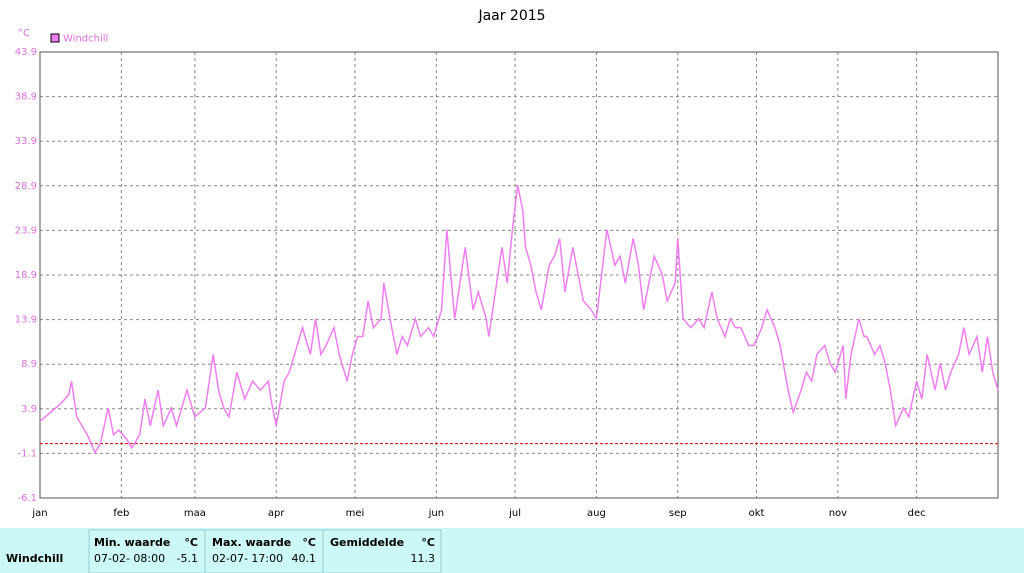  What do you see at coordinates (29, 409) in the screenshot?
I see `y-tick-label: 3.9` at bounding box center [29, 409].